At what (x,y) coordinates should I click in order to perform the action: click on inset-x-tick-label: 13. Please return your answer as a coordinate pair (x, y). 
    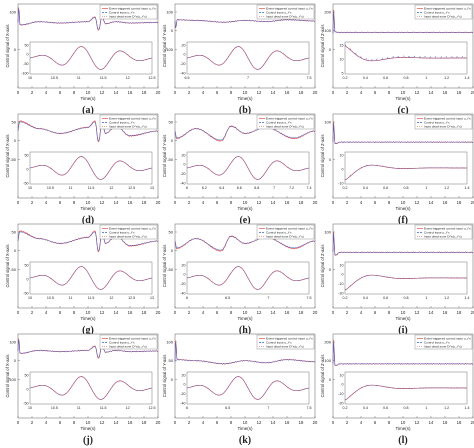
    Looking at the image, I should click on (152, 298).